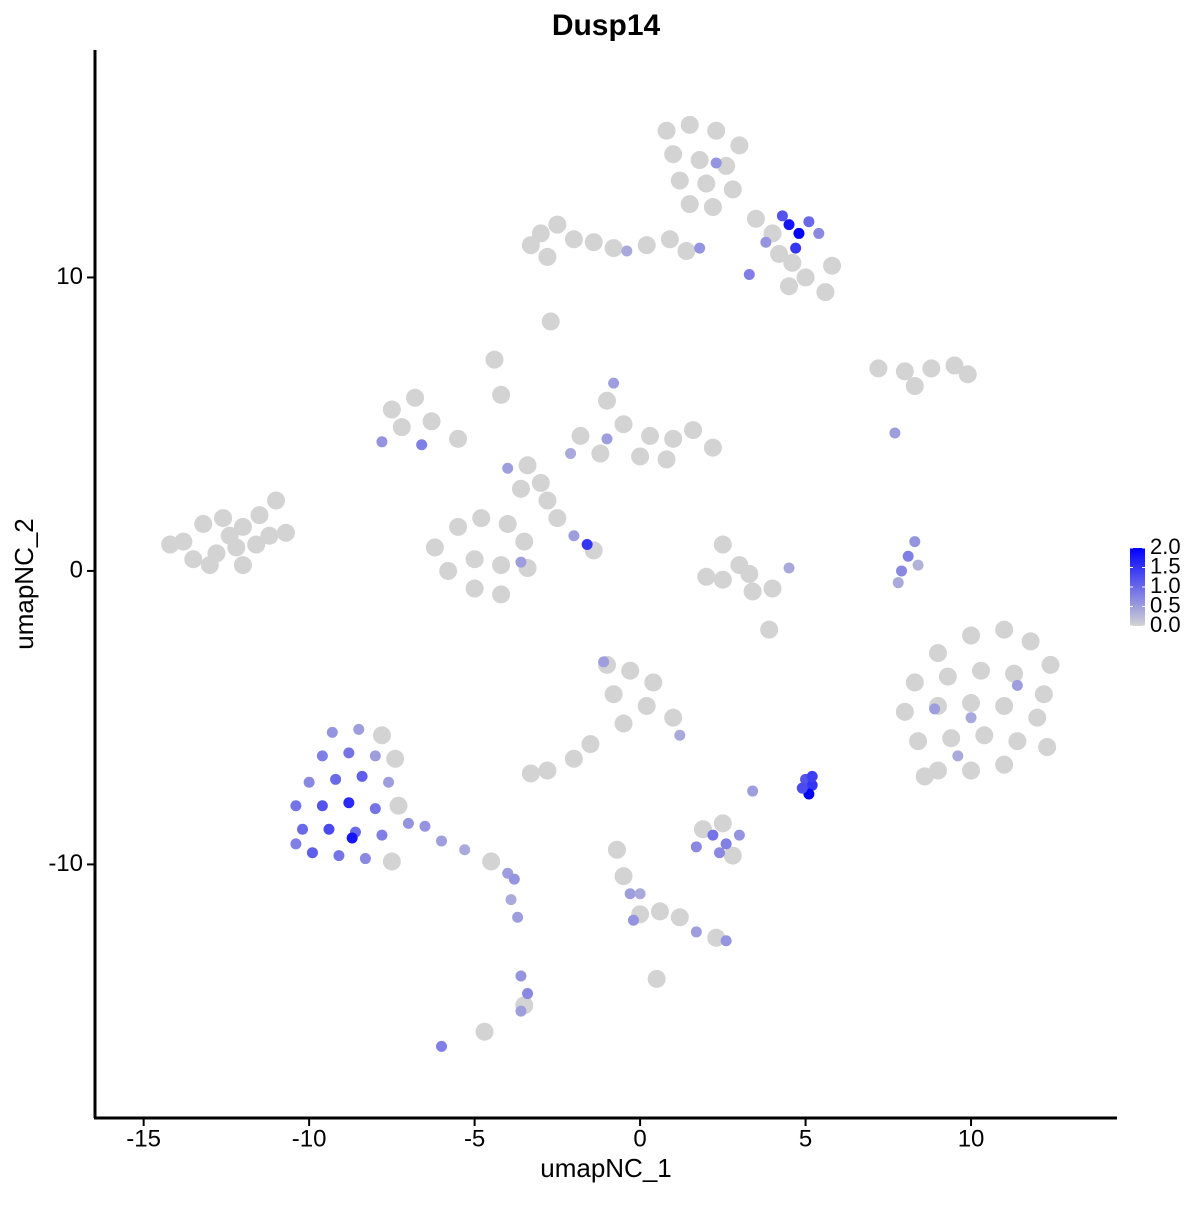 The width and height of the screenshot is (1200, 1205). I want to click on x-tick-label: 0, so click(639, 1138).